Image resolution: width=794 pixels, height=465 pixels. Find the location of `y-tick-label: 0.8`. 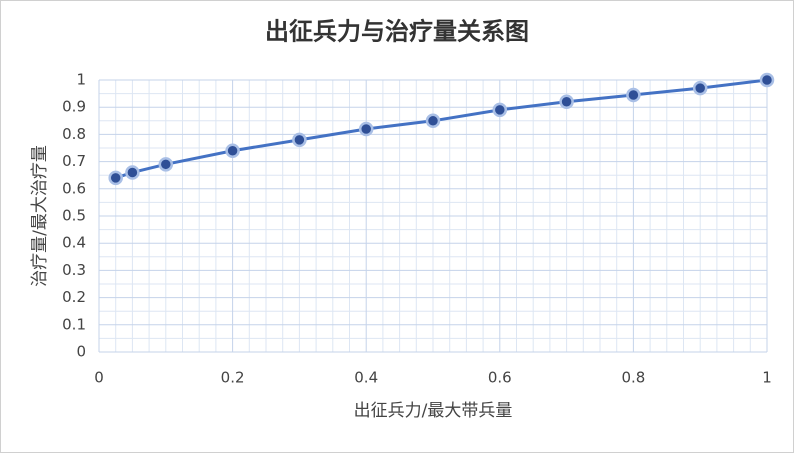

y-tick-label: 0.8 is located at coordinates (74, 134).